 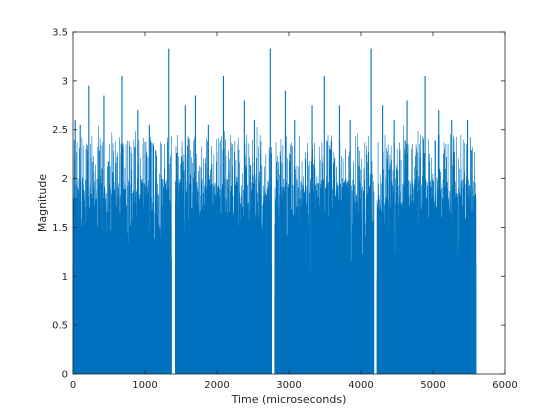 I want to click on x-tick-label: 3000, so click(x=288, y=385).